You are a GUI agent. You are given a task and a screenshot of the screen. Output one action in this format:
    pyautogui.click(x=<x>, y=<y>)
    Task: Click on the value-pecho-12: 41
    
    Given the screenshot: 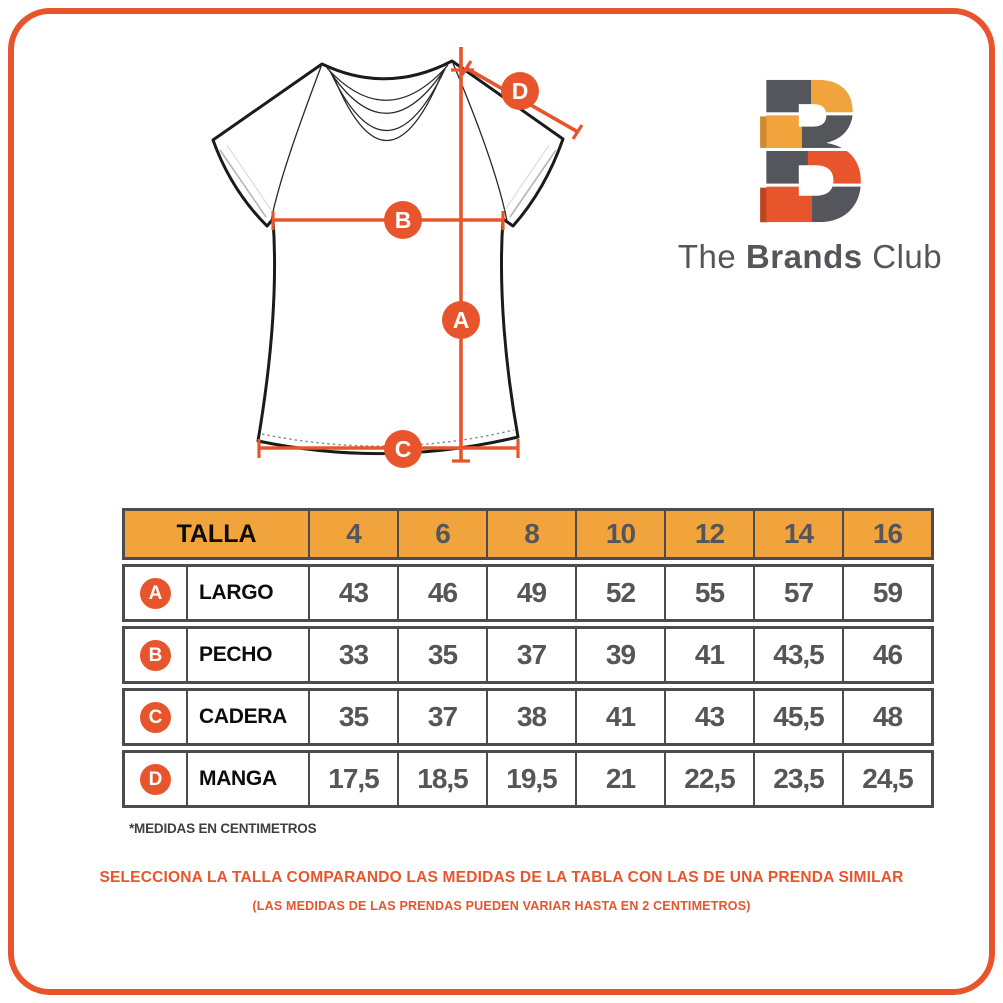 What is the action you would take?
    pyautogui.click(x=708, y=655)
    